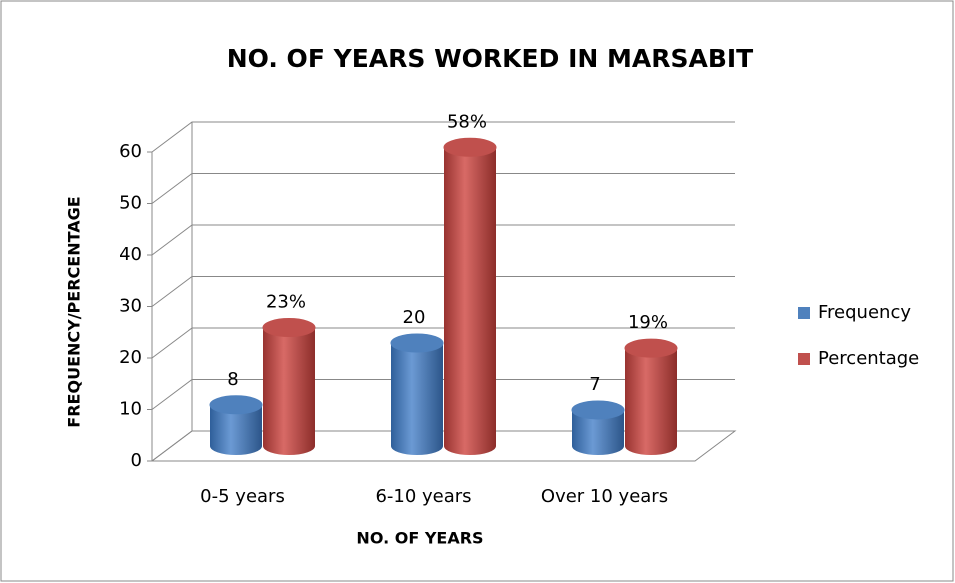 The width and height of the screenshot is (955, 583). Describe the element at coordinates (864, 312) in the screenshot. I see `legend-label: Frequency` at that location.